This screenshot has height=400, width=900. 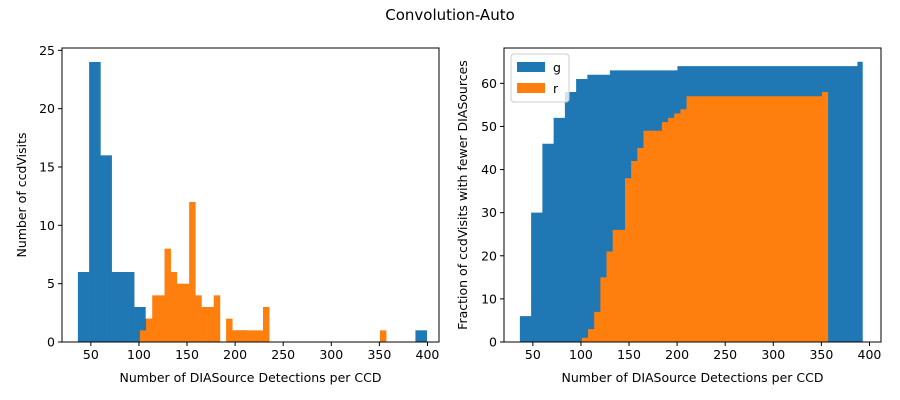 What do you see at coordinates (557, 67) in the screenshot?
I see `legend-label-g: g` at bounding box center [557, 67].